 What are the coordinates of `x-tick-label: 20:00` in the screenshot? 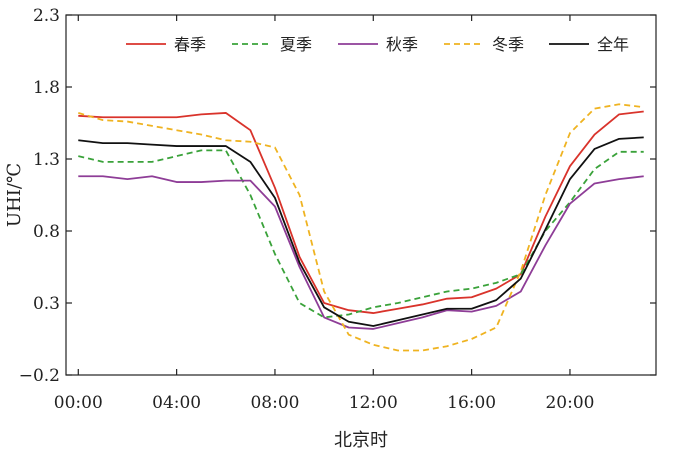 It's located at (569, 403).